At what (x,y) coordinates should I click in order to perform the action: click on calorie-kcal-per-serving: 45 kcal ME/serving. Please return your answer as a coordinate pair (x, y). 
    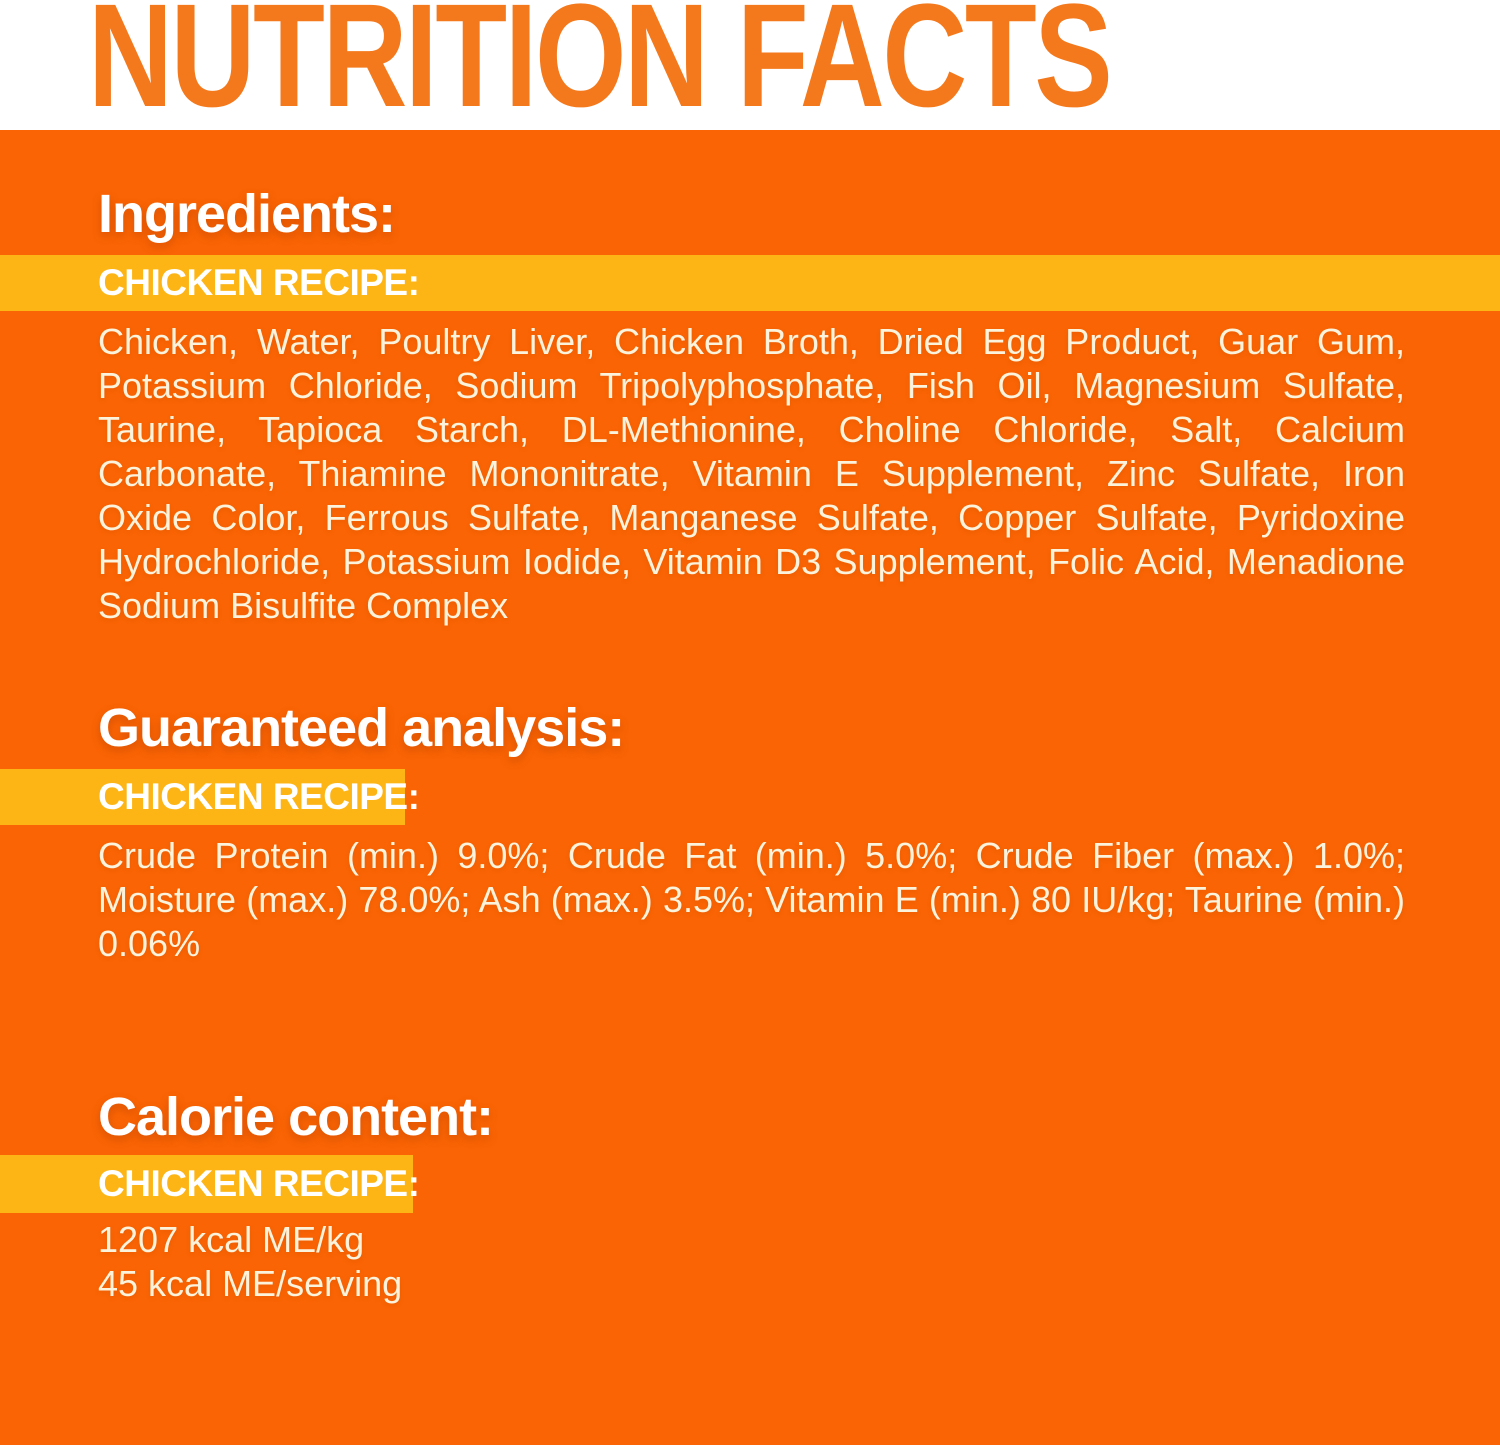
    Looking at the image, I should click on (250, 1283).